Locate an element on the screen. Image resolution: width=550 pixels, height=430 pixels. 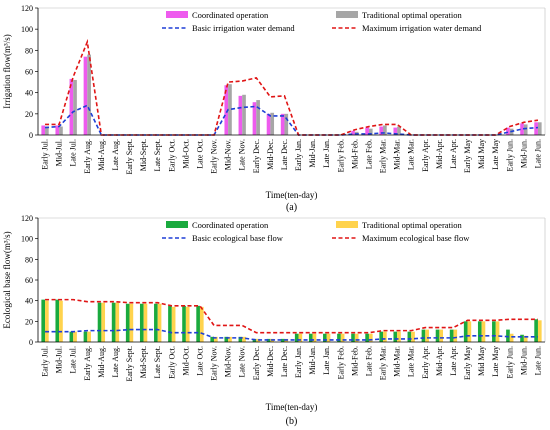
x-tick-label: Mid-Jan. is located at coordinates (312, 360).